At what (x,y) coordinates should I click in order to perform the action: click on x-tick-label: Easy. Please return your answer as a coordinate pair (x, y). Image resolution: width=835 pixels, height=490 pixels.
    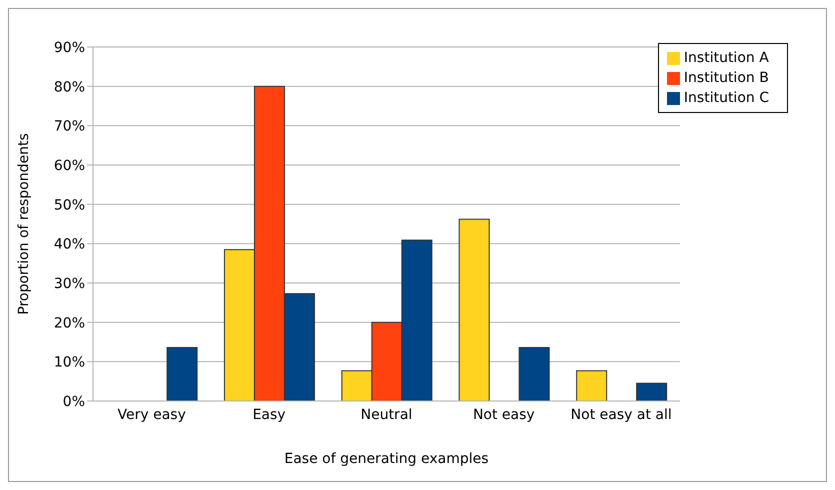
    Looking at the image, I should click on (269, 414).